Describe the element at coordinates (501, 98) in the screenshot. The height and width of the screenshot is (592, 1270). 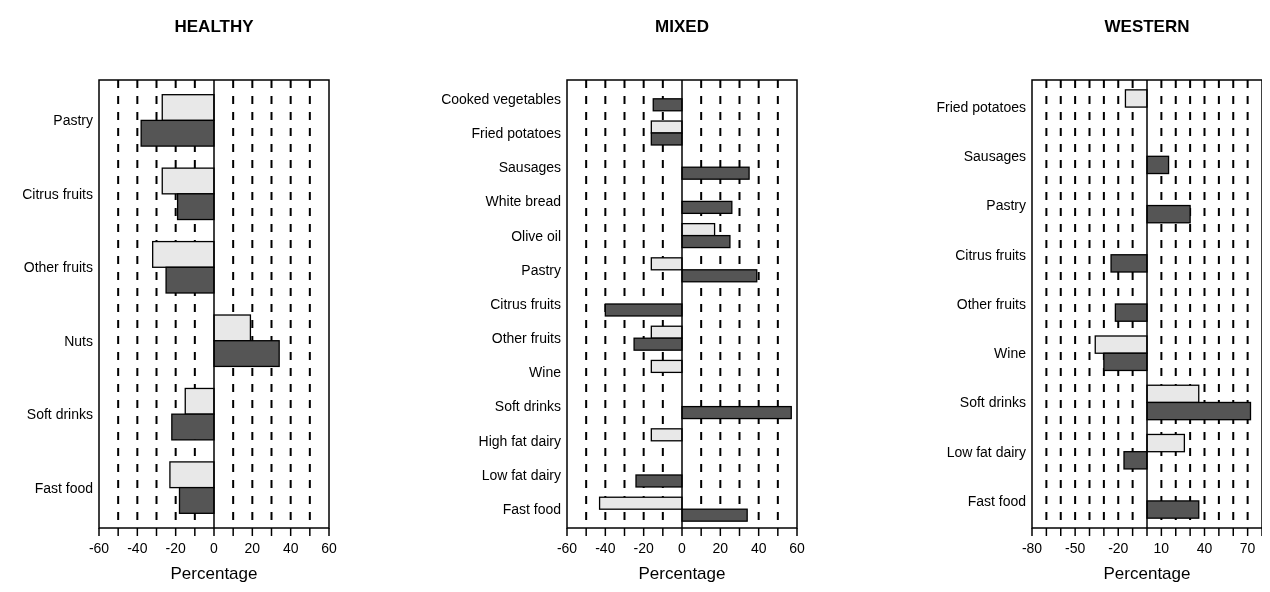
I see `y-tick-label: Cooked vegetables` at that location.